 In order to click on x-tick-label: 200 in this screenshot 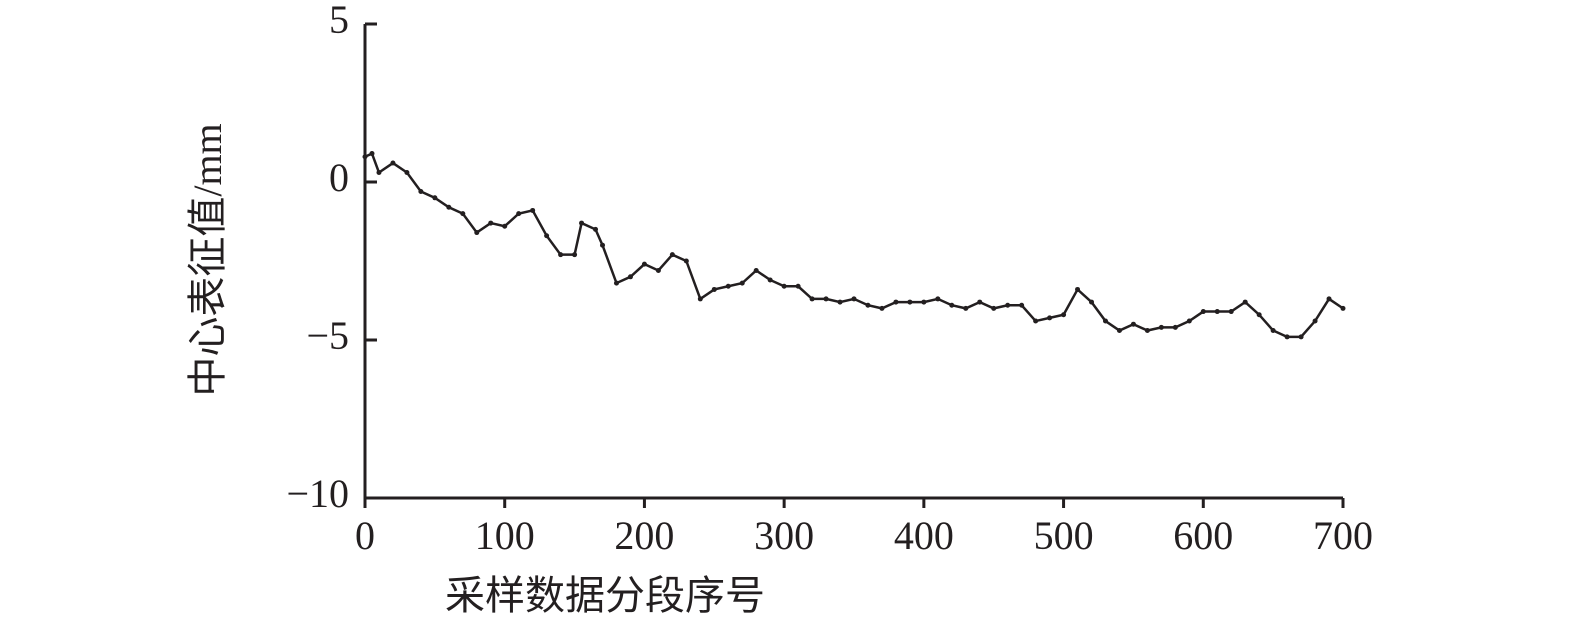, I will do `click(644, 535)`.